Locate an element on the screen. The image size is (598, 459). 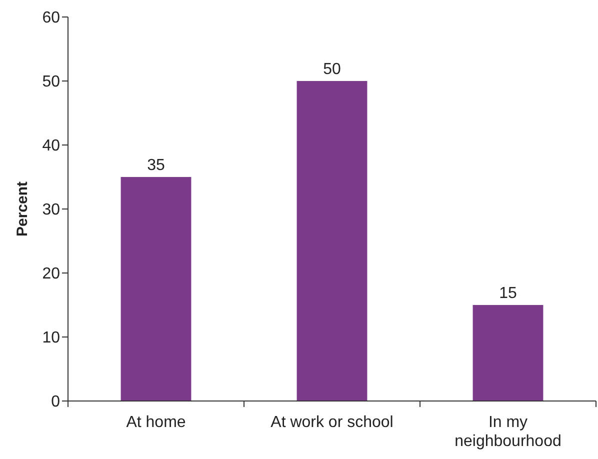
data-label: 15 is located at coordinates (508, 293).